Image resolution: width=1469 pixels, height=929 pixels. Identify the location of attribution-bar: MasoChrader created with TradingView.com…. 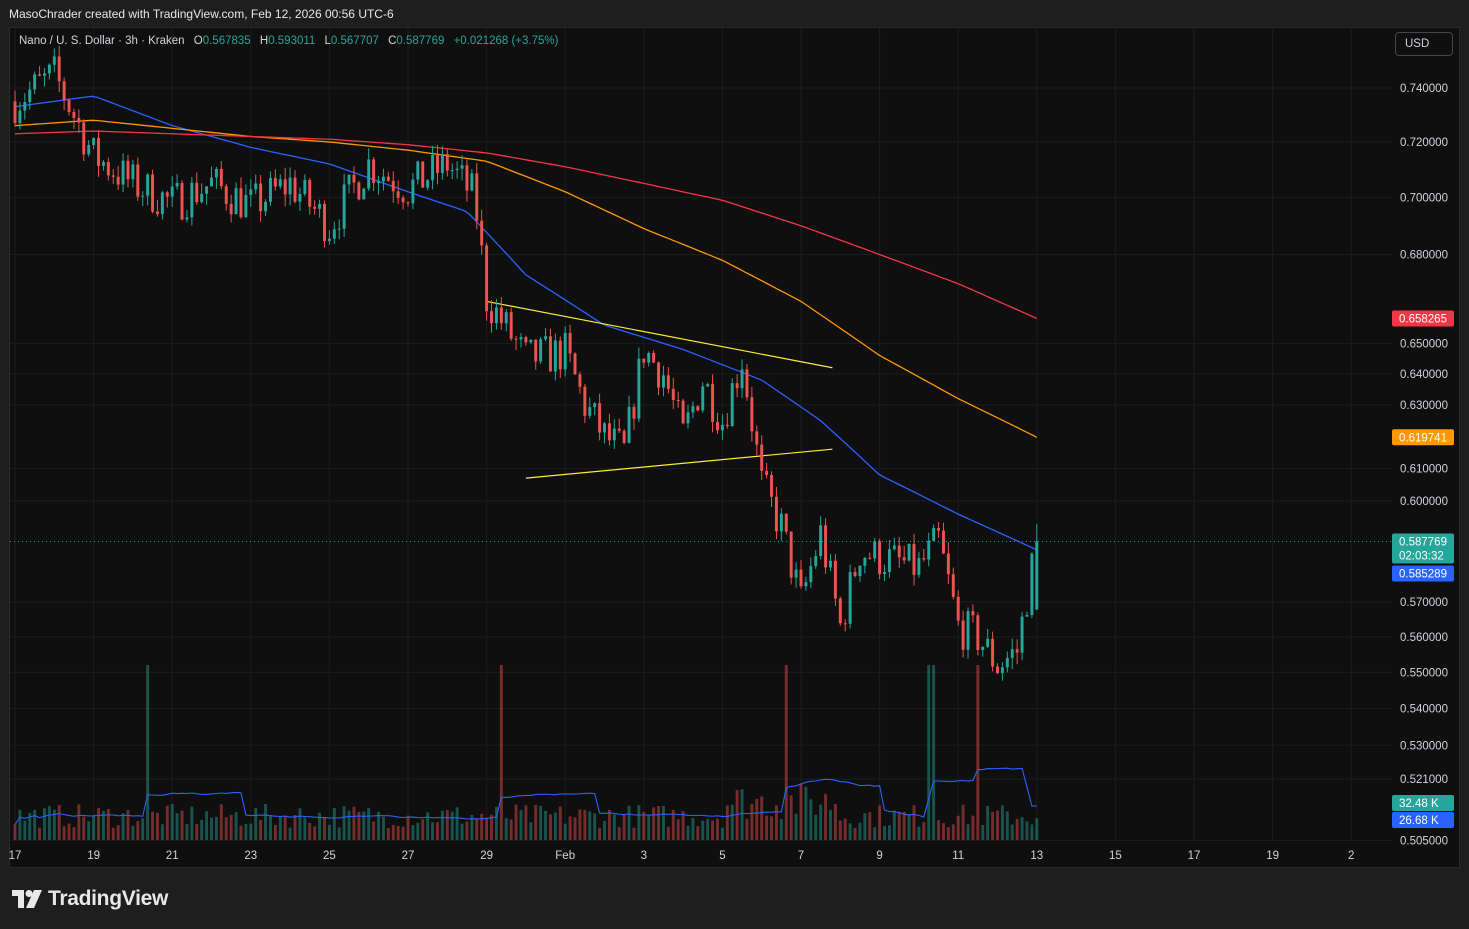
(734, 13).